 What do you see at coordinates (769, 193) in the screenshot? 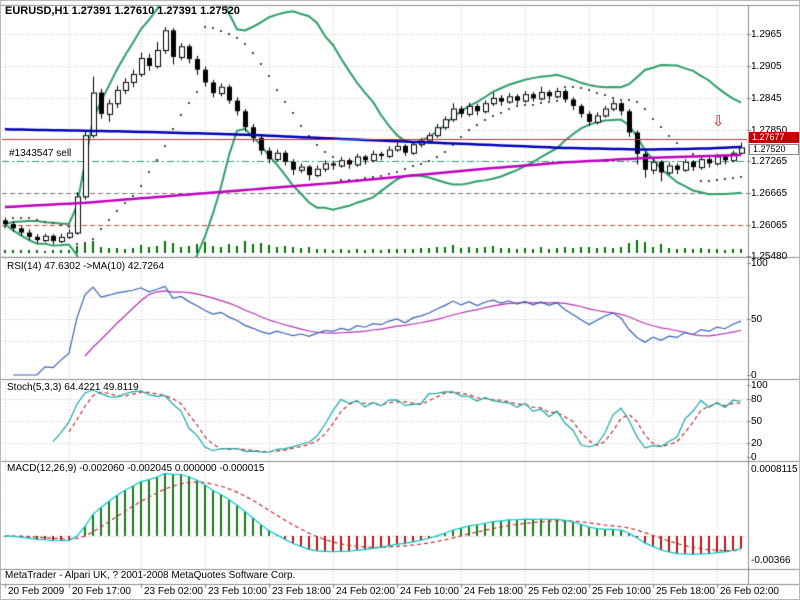
I see `price-axis-label: 1.26665` at bounding box center [769, 193].